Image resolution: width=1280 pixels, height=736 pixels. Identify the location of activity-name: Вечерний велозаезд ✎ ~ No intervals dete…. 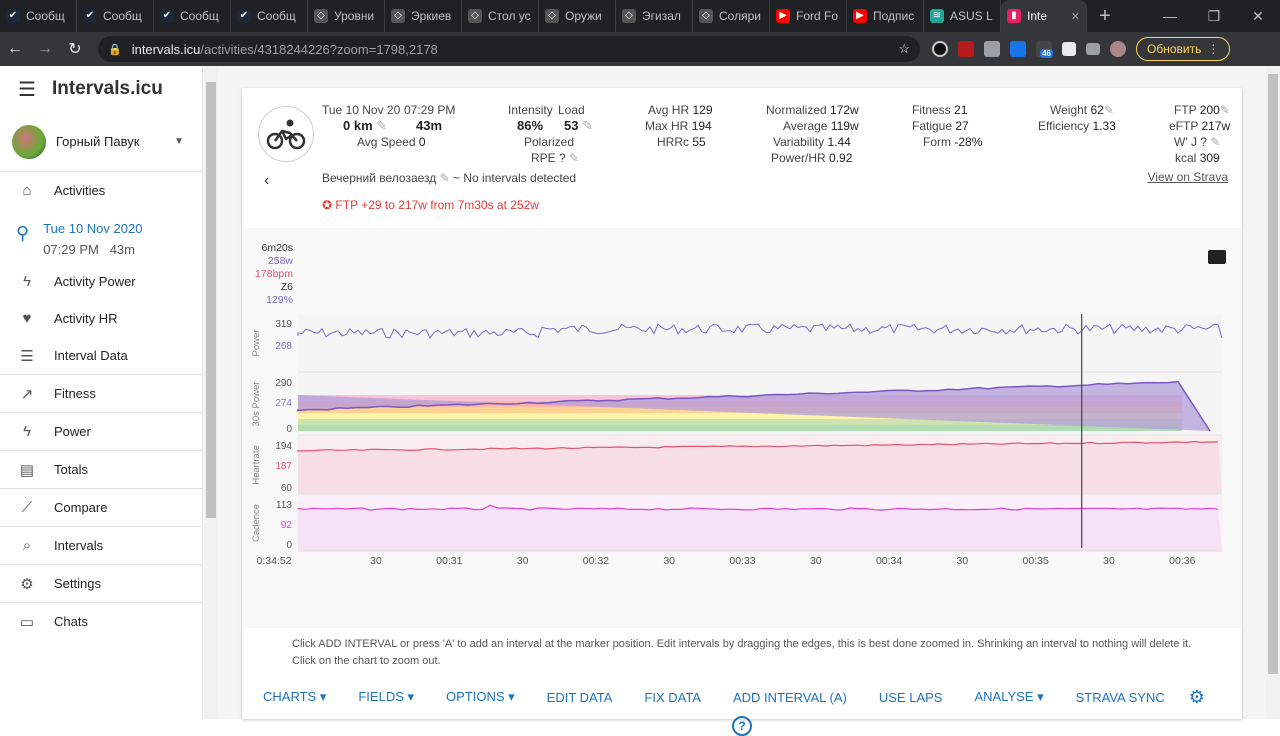
(449, 178).